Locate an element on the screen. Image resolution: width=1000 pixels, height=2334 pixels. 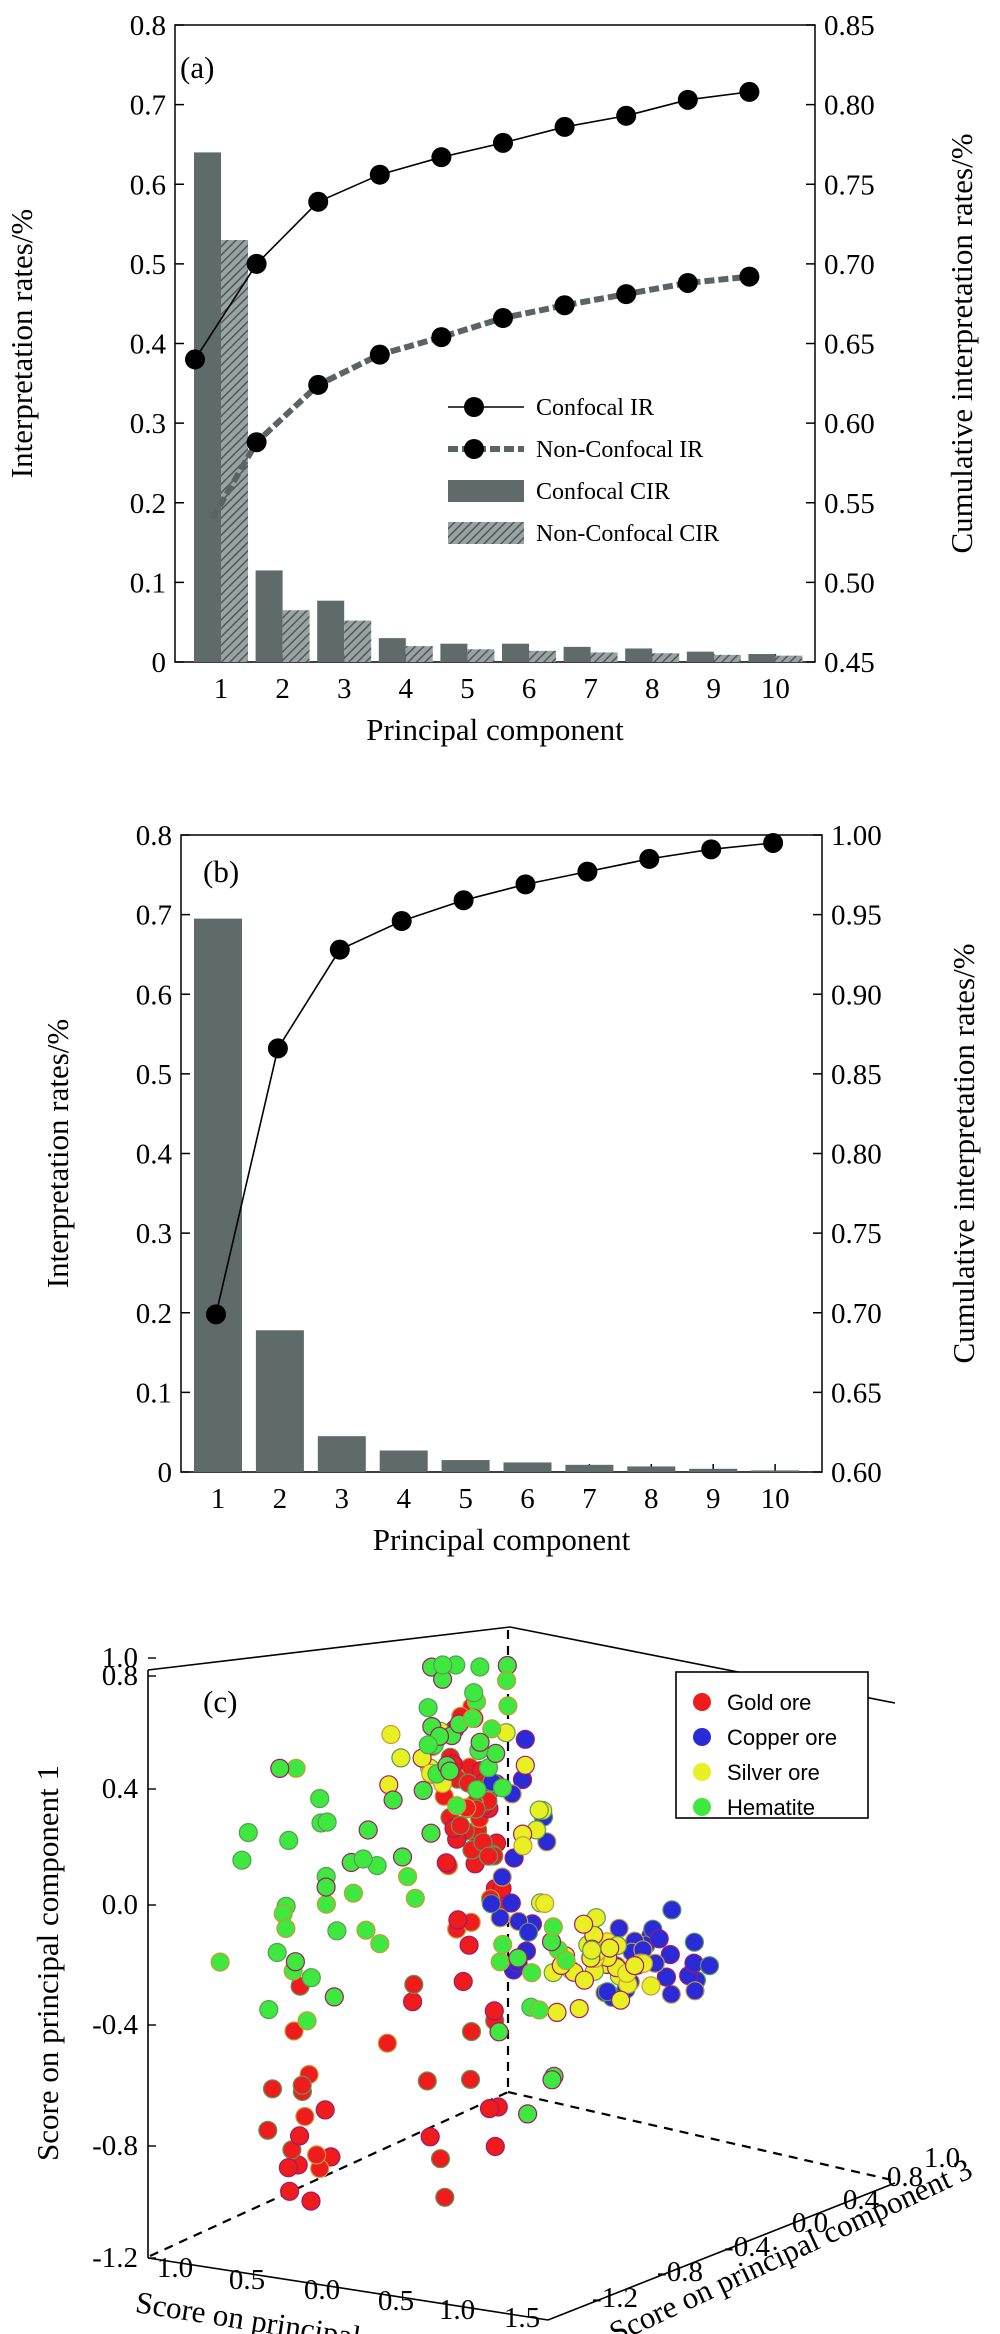
chart-c-top-edge is located at coordinates (329, 1648).